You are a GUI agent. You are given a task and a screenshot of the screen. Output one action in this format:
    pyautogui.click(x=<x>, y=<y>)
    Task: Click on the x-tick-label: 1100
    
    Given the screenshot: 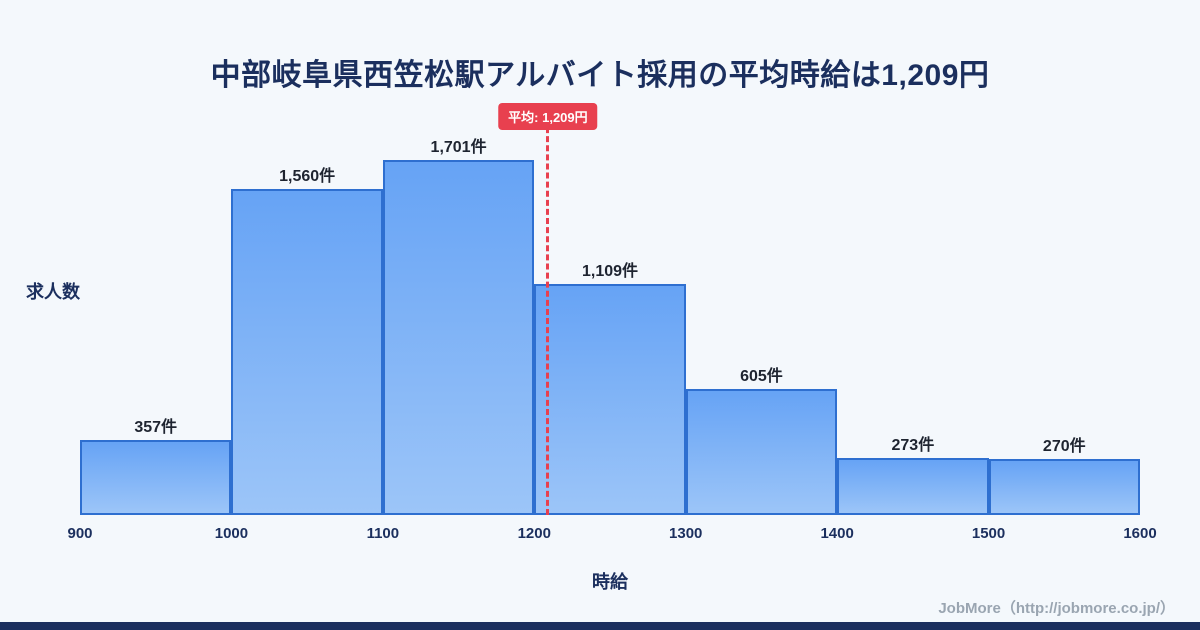 What is the action you would take?
    pyautogui.click(x=383, y=533)
    